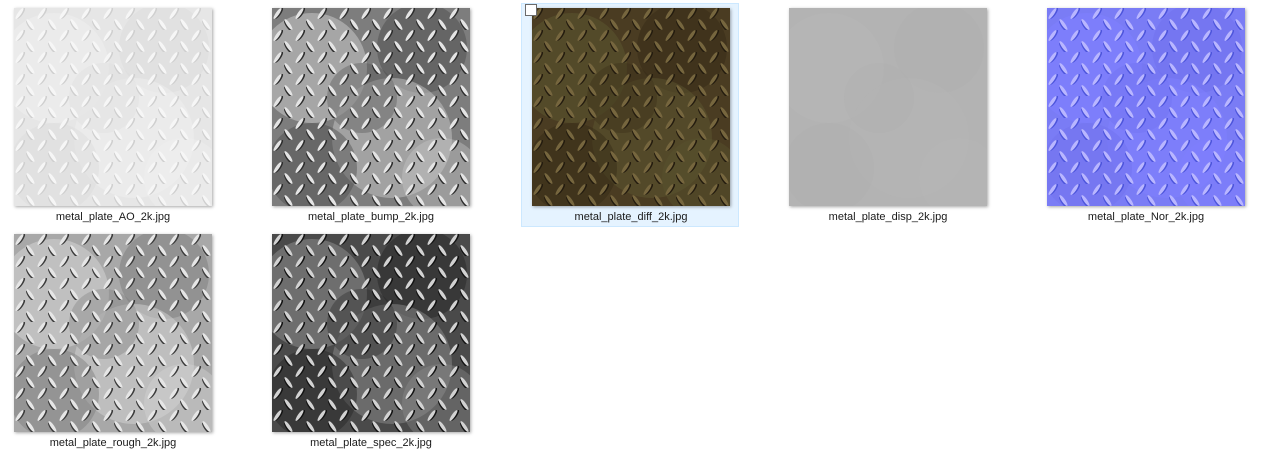 Image resolution: width=1280 pixels, height=465 pixels. What do you see at coordinates (888, 217) in the screenshot?
I see `file-name: metal_plate_disp_2k.jpg` at bounding box center [888, 217].